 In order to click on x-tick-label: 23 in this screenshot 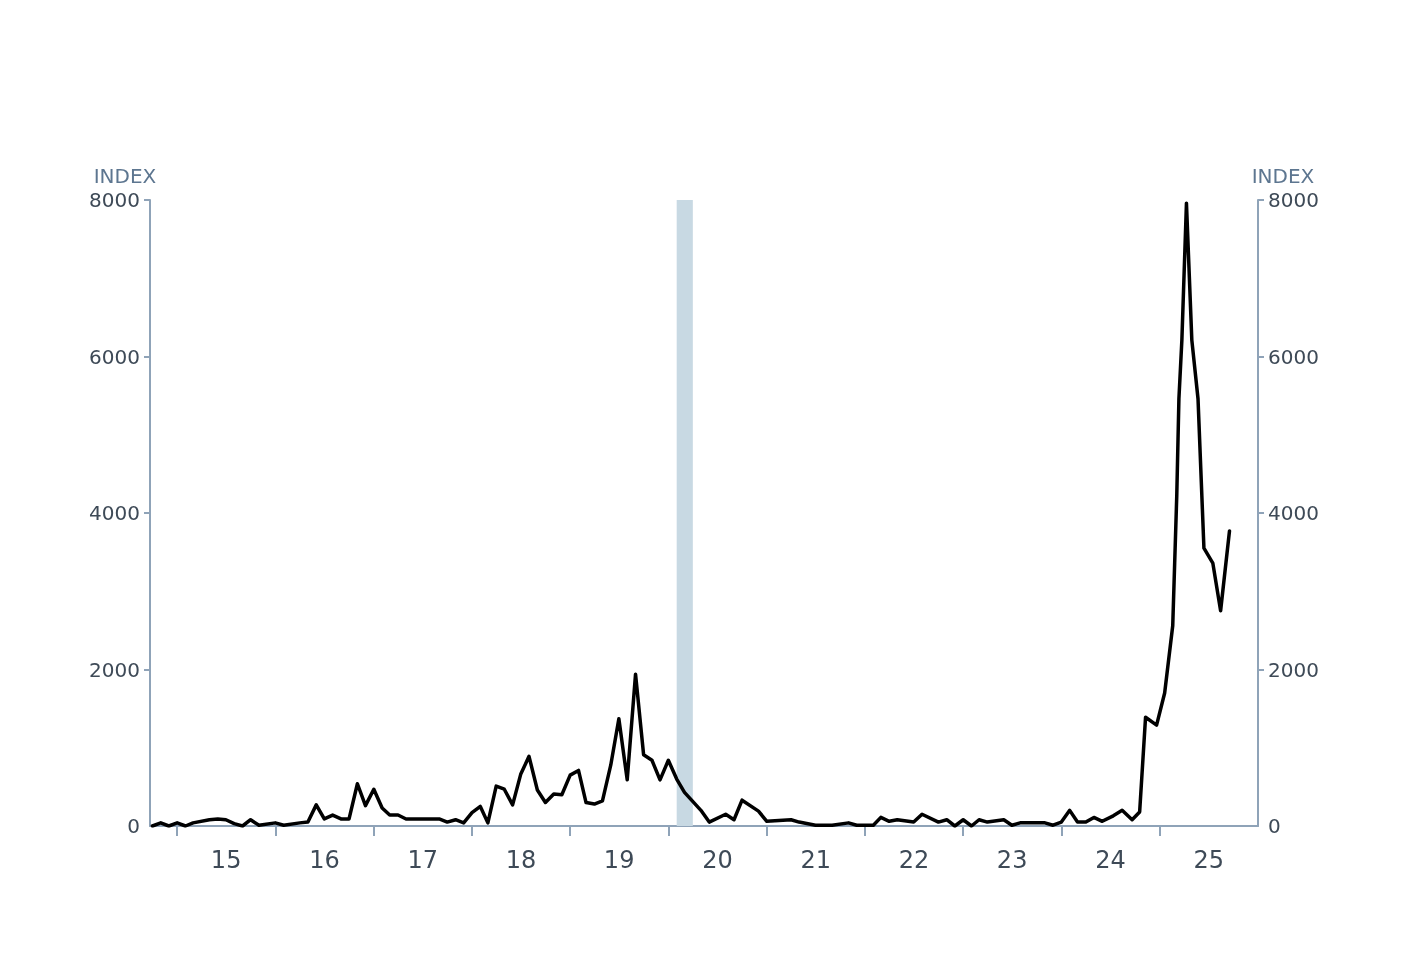, I will do `click(1012, 860)`.